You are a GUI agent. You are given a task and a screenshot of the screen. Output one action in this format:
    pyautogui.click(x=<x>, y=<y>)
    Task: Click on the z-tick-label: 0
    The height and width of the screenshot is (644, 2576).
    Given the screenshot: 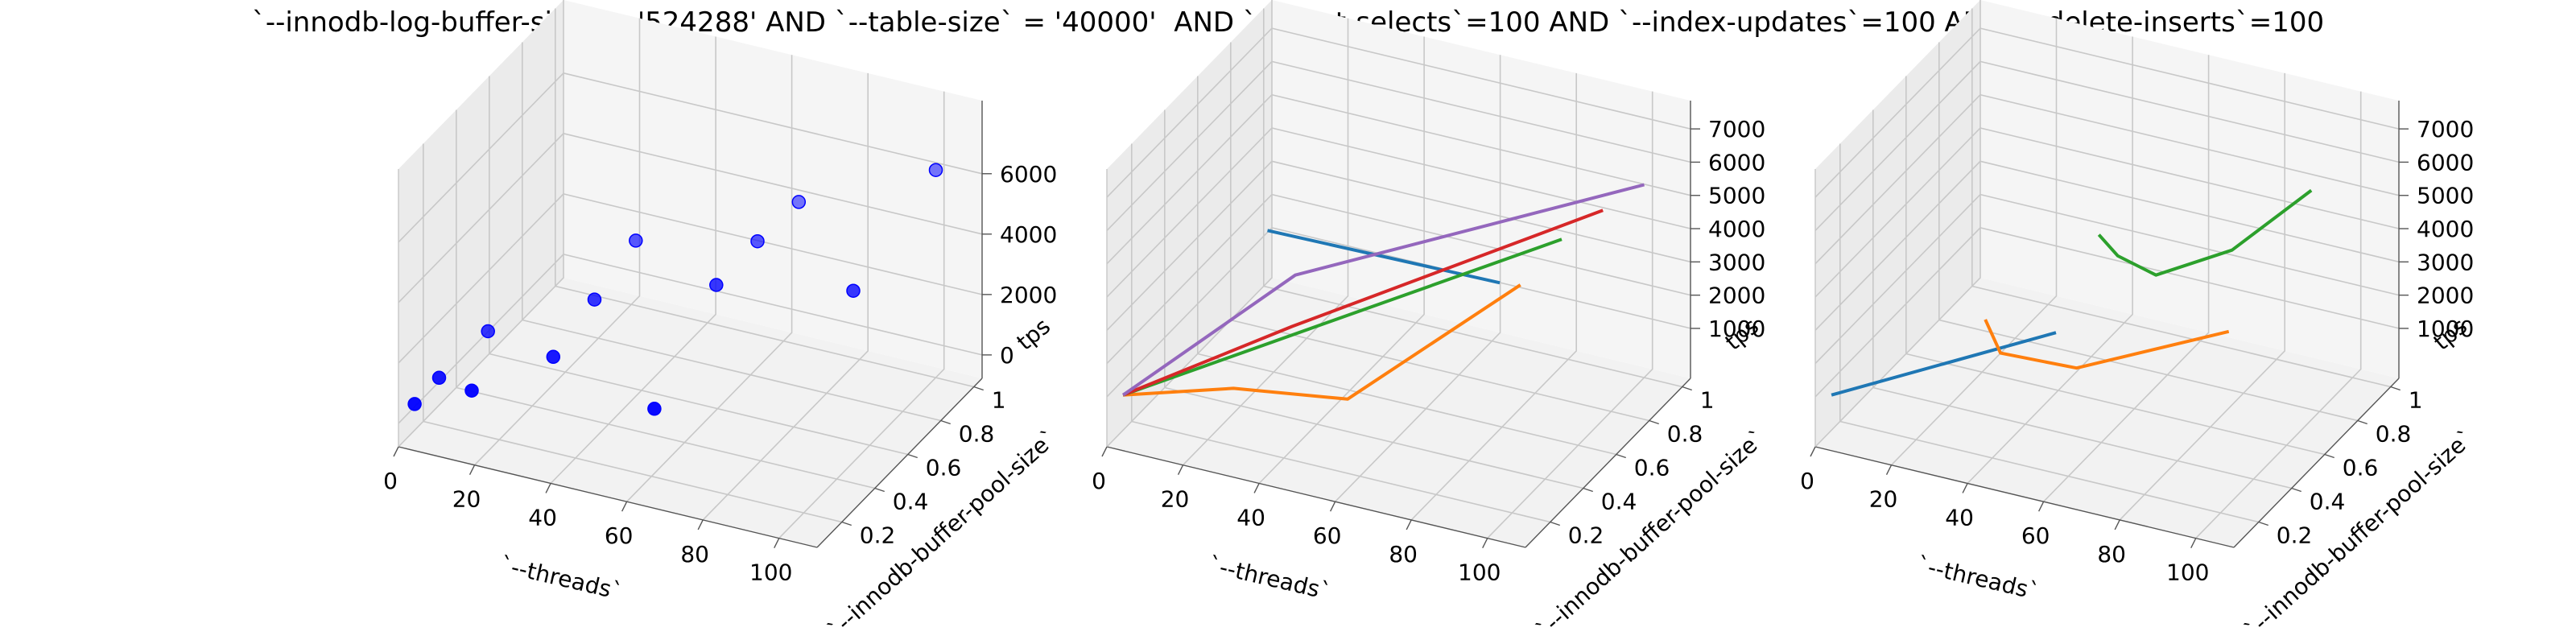 What is the action you would take?
    pyautogui.click(x=1007, y=355)
    